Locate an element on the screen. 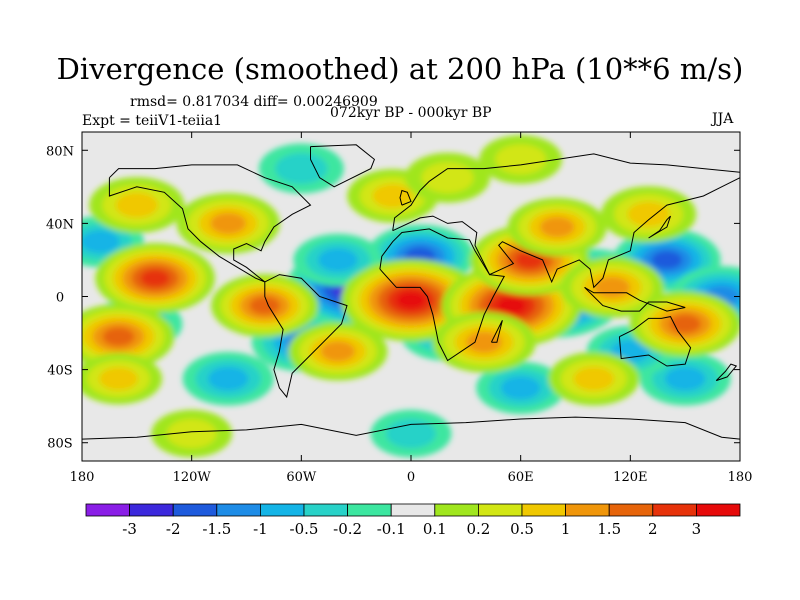 Image resolution: width=800 pixels, height=600 pixels. coastline-antarctica is located at coordinates (411, 428).